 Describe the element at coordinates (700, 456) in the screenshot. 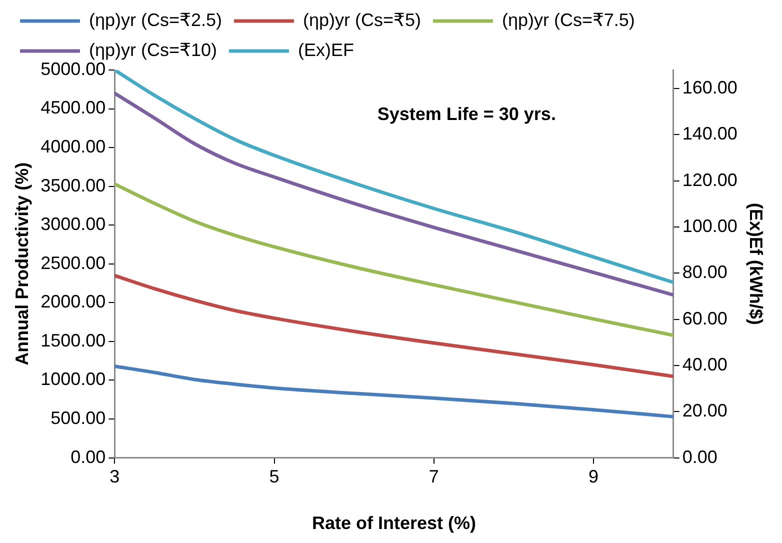

I see `y2-tick-label: 0.00` at that location.